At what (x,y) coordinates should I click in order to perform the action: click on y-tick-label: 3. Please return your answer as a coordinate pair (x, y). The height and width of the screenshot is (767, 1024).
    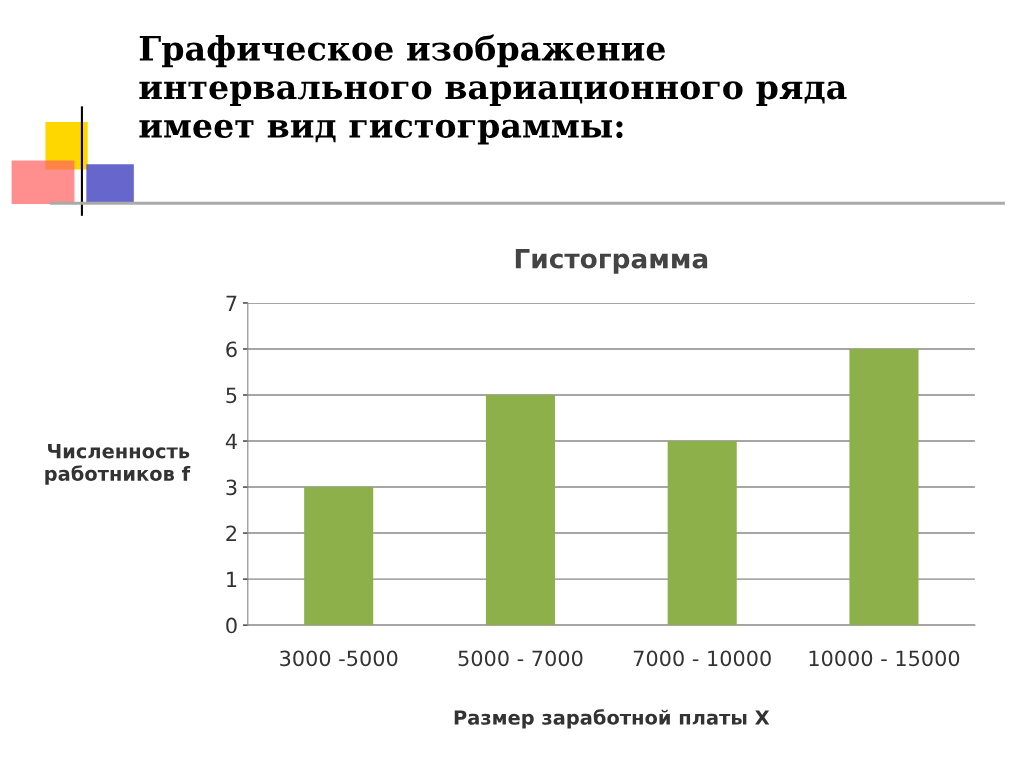
    Looking at the image, I should click on (231, 487).